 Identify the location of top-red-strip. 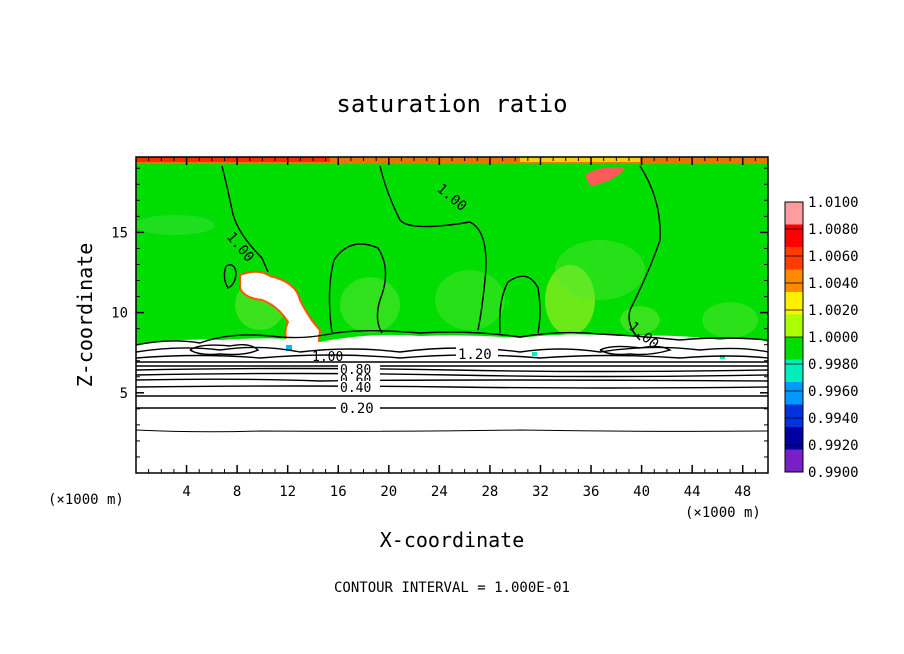
(233, 159).